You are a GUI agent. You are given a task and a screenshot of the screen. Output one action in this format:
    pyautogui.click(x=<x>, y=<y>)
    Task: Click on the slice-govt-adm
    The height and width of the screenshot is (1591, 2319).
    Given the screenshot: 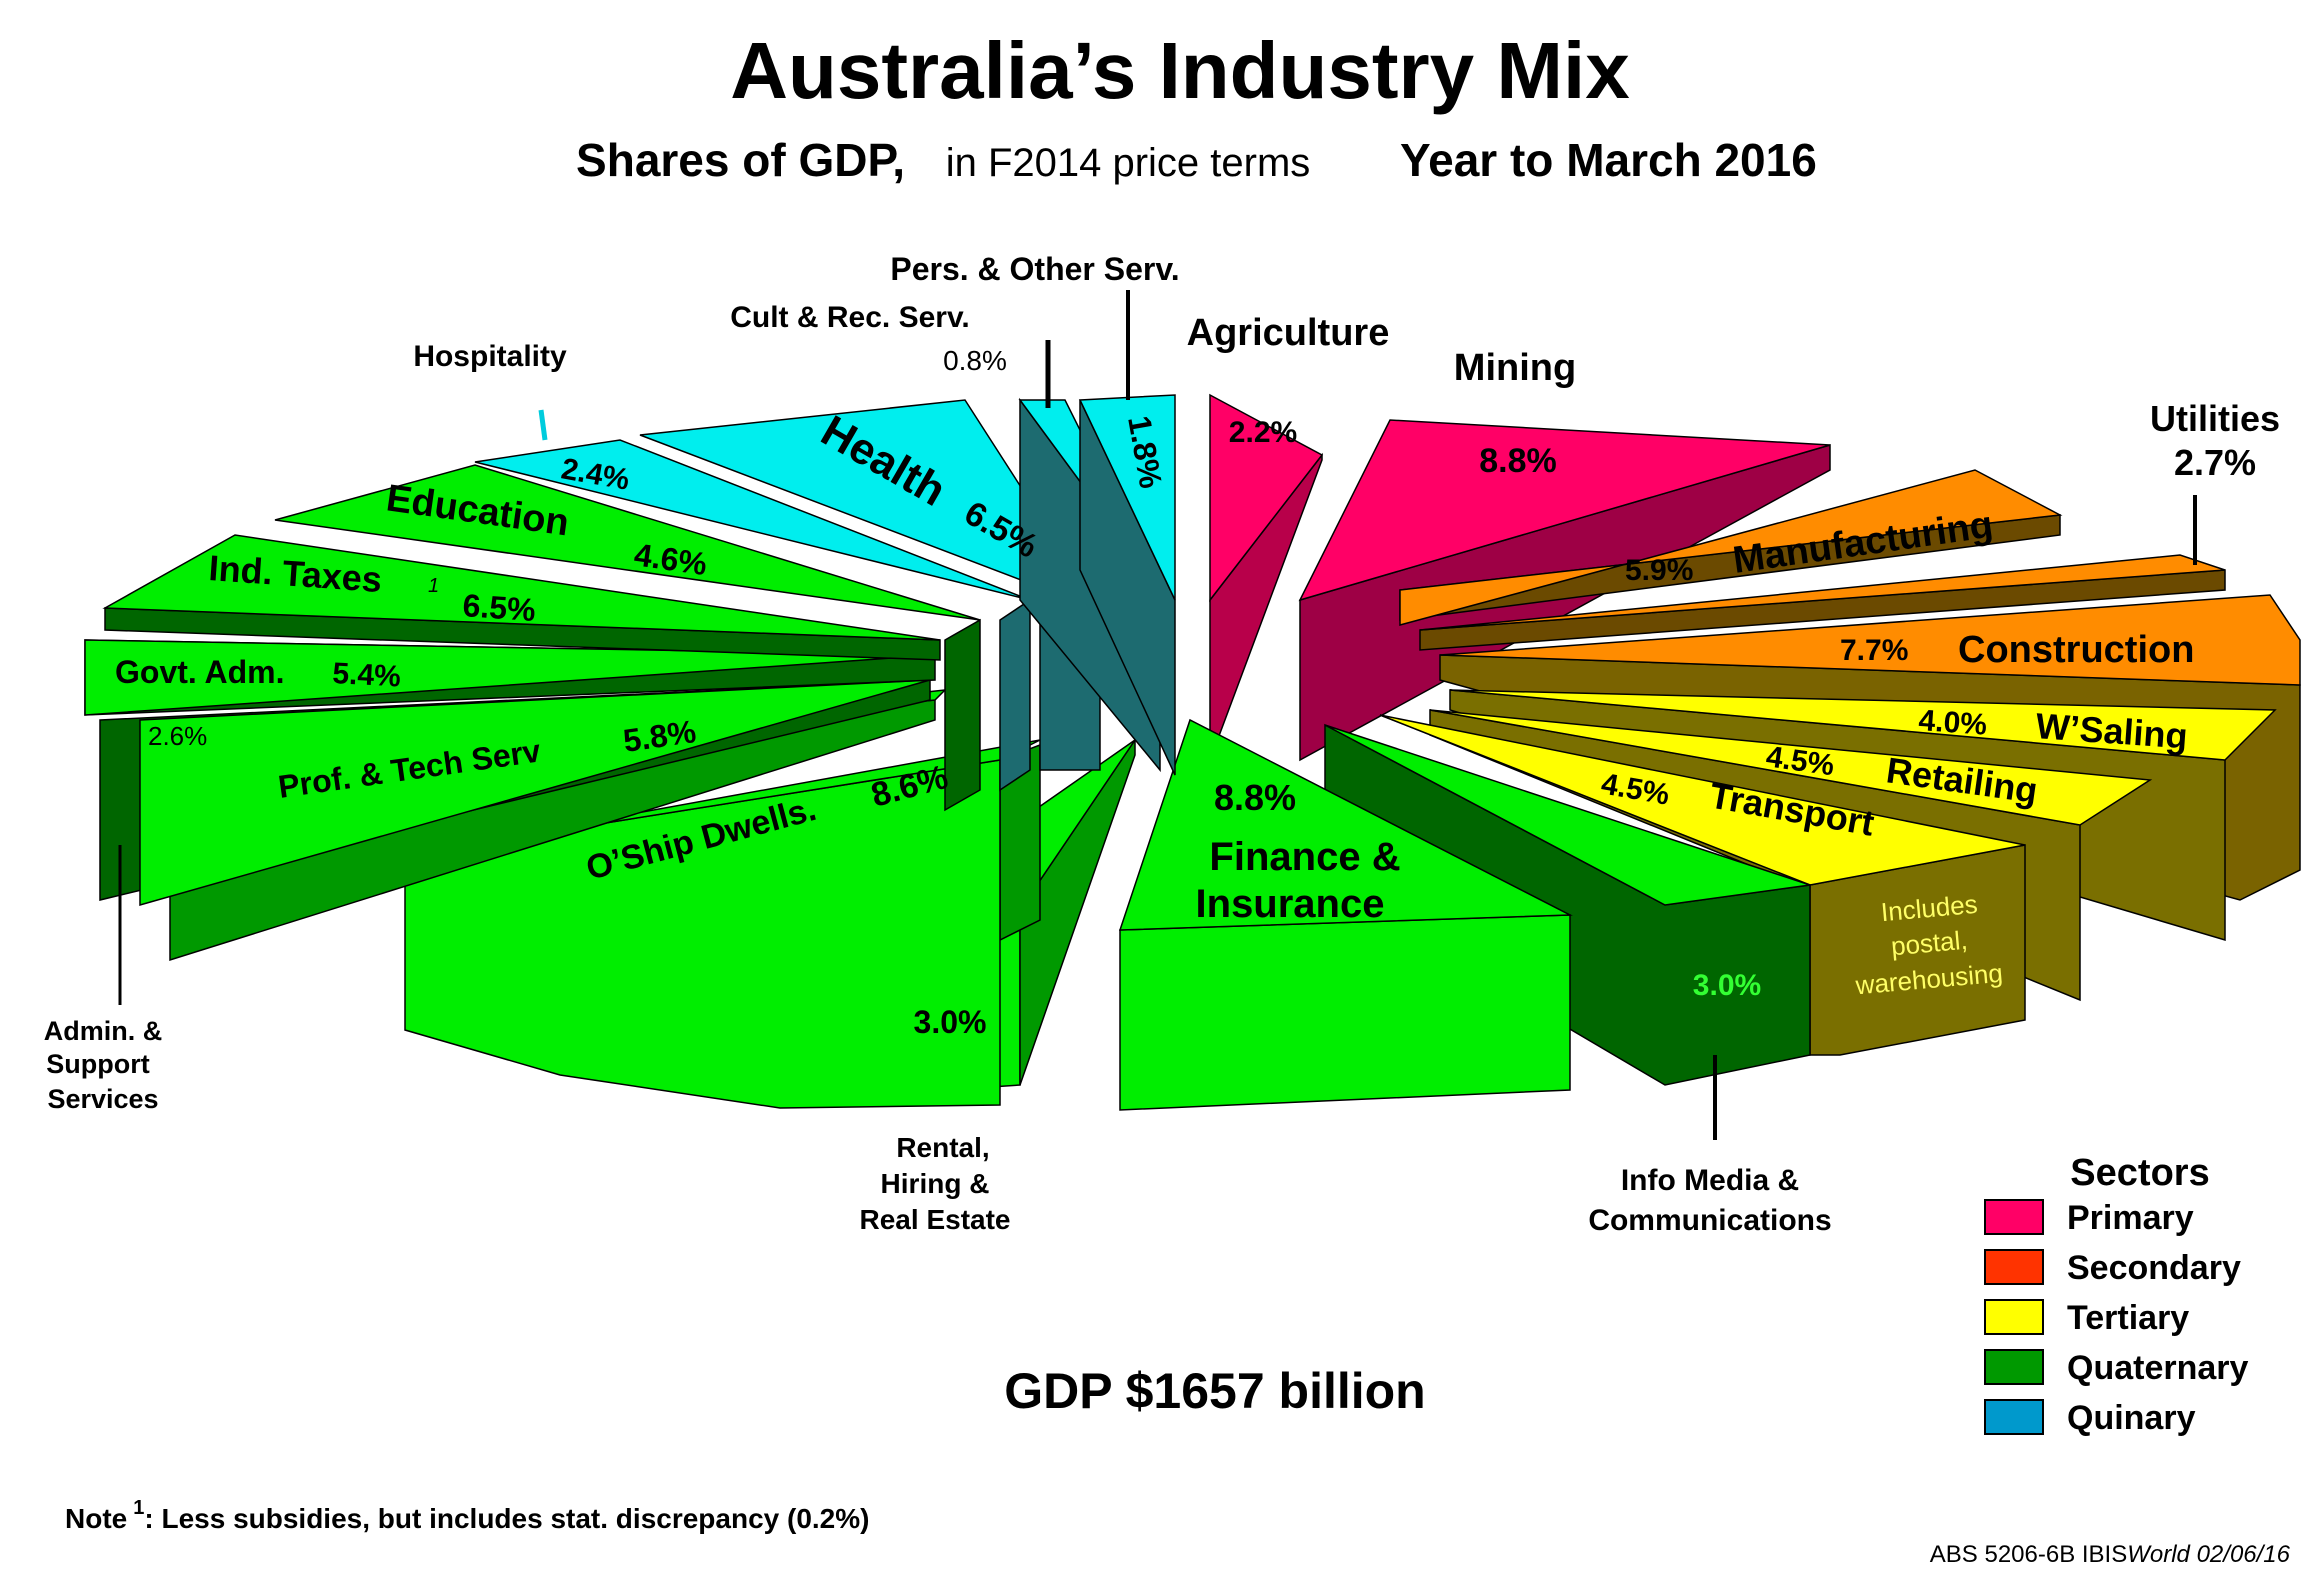 What is the action you would take?
    pyautogui.click(x=510, y=677)
    